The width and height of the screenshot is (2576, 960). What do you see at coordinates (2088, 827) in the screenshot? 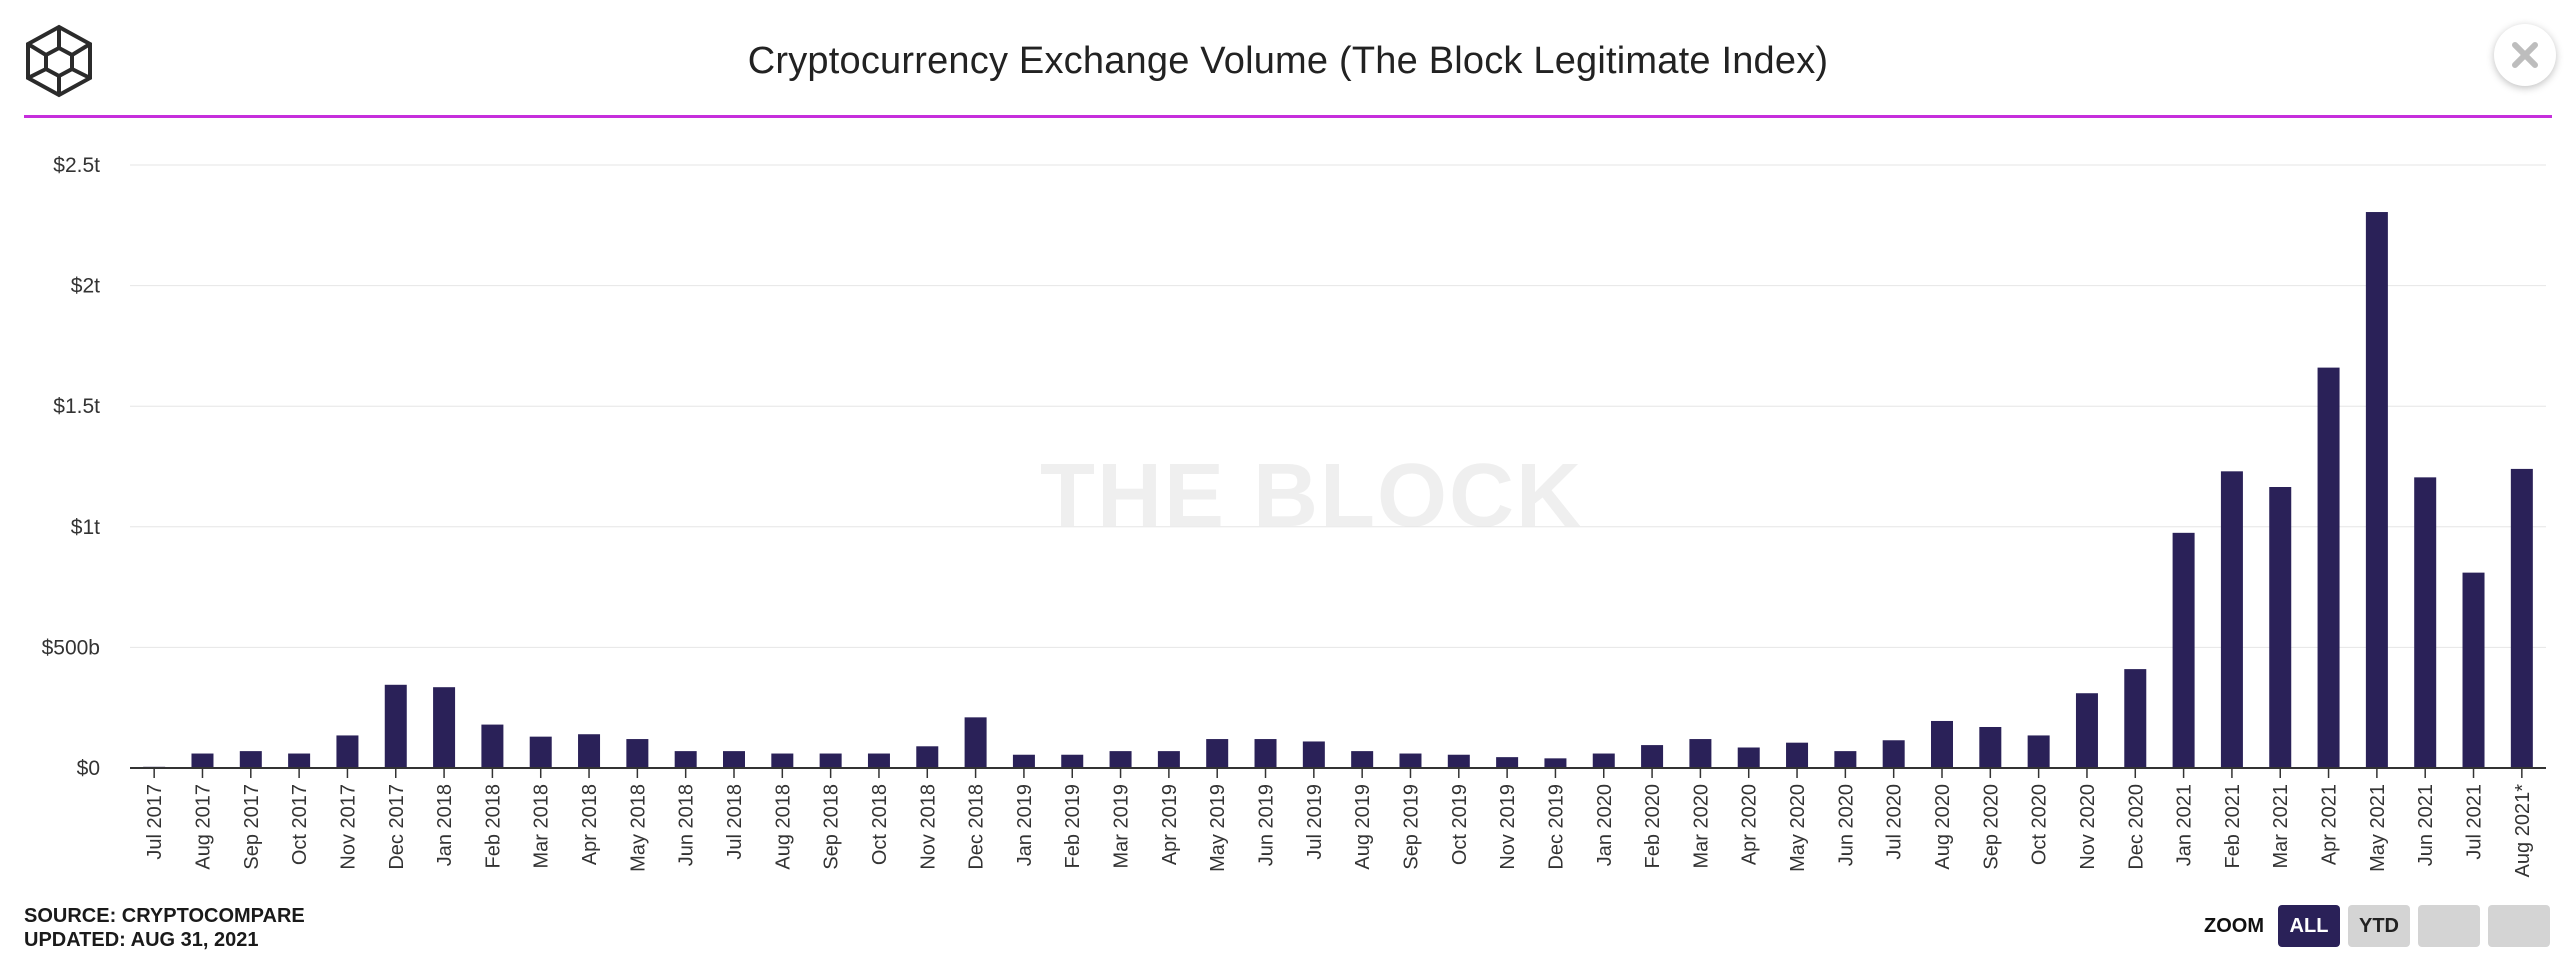
I see `x-tick-label: Nov 2020` at bounding box center [2088, 827].